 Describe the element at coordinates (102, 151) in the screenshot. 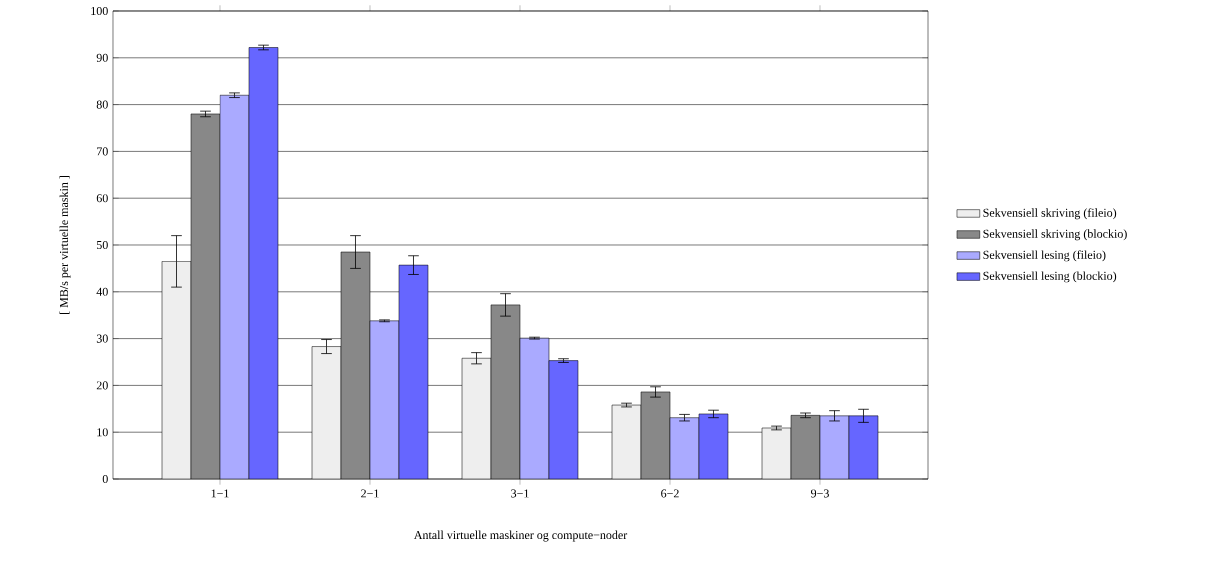

I see `y-tick-label: 70` at that location.